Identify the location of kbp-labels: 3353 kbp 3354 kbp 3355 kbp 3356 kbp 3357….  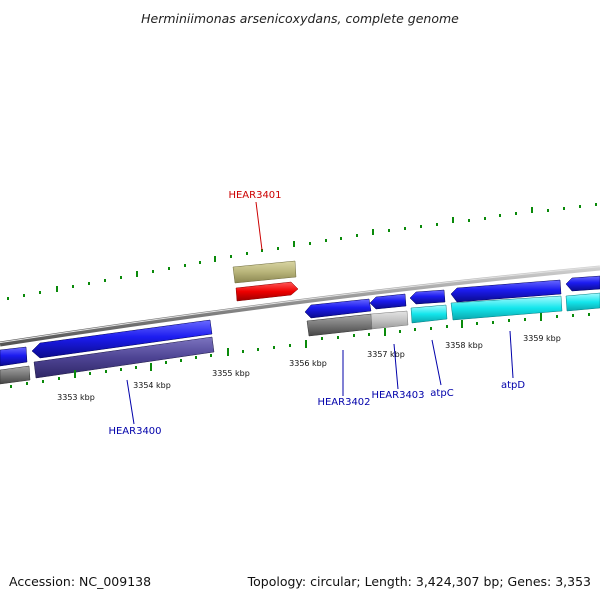
(309, 368).